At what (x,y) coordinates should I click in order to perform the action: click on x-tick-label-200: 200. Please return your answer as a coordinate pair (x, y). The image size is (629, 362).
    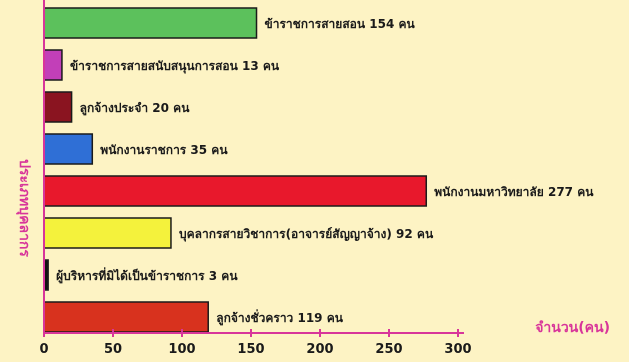
    Looking at the image, I should click on (319, 349).